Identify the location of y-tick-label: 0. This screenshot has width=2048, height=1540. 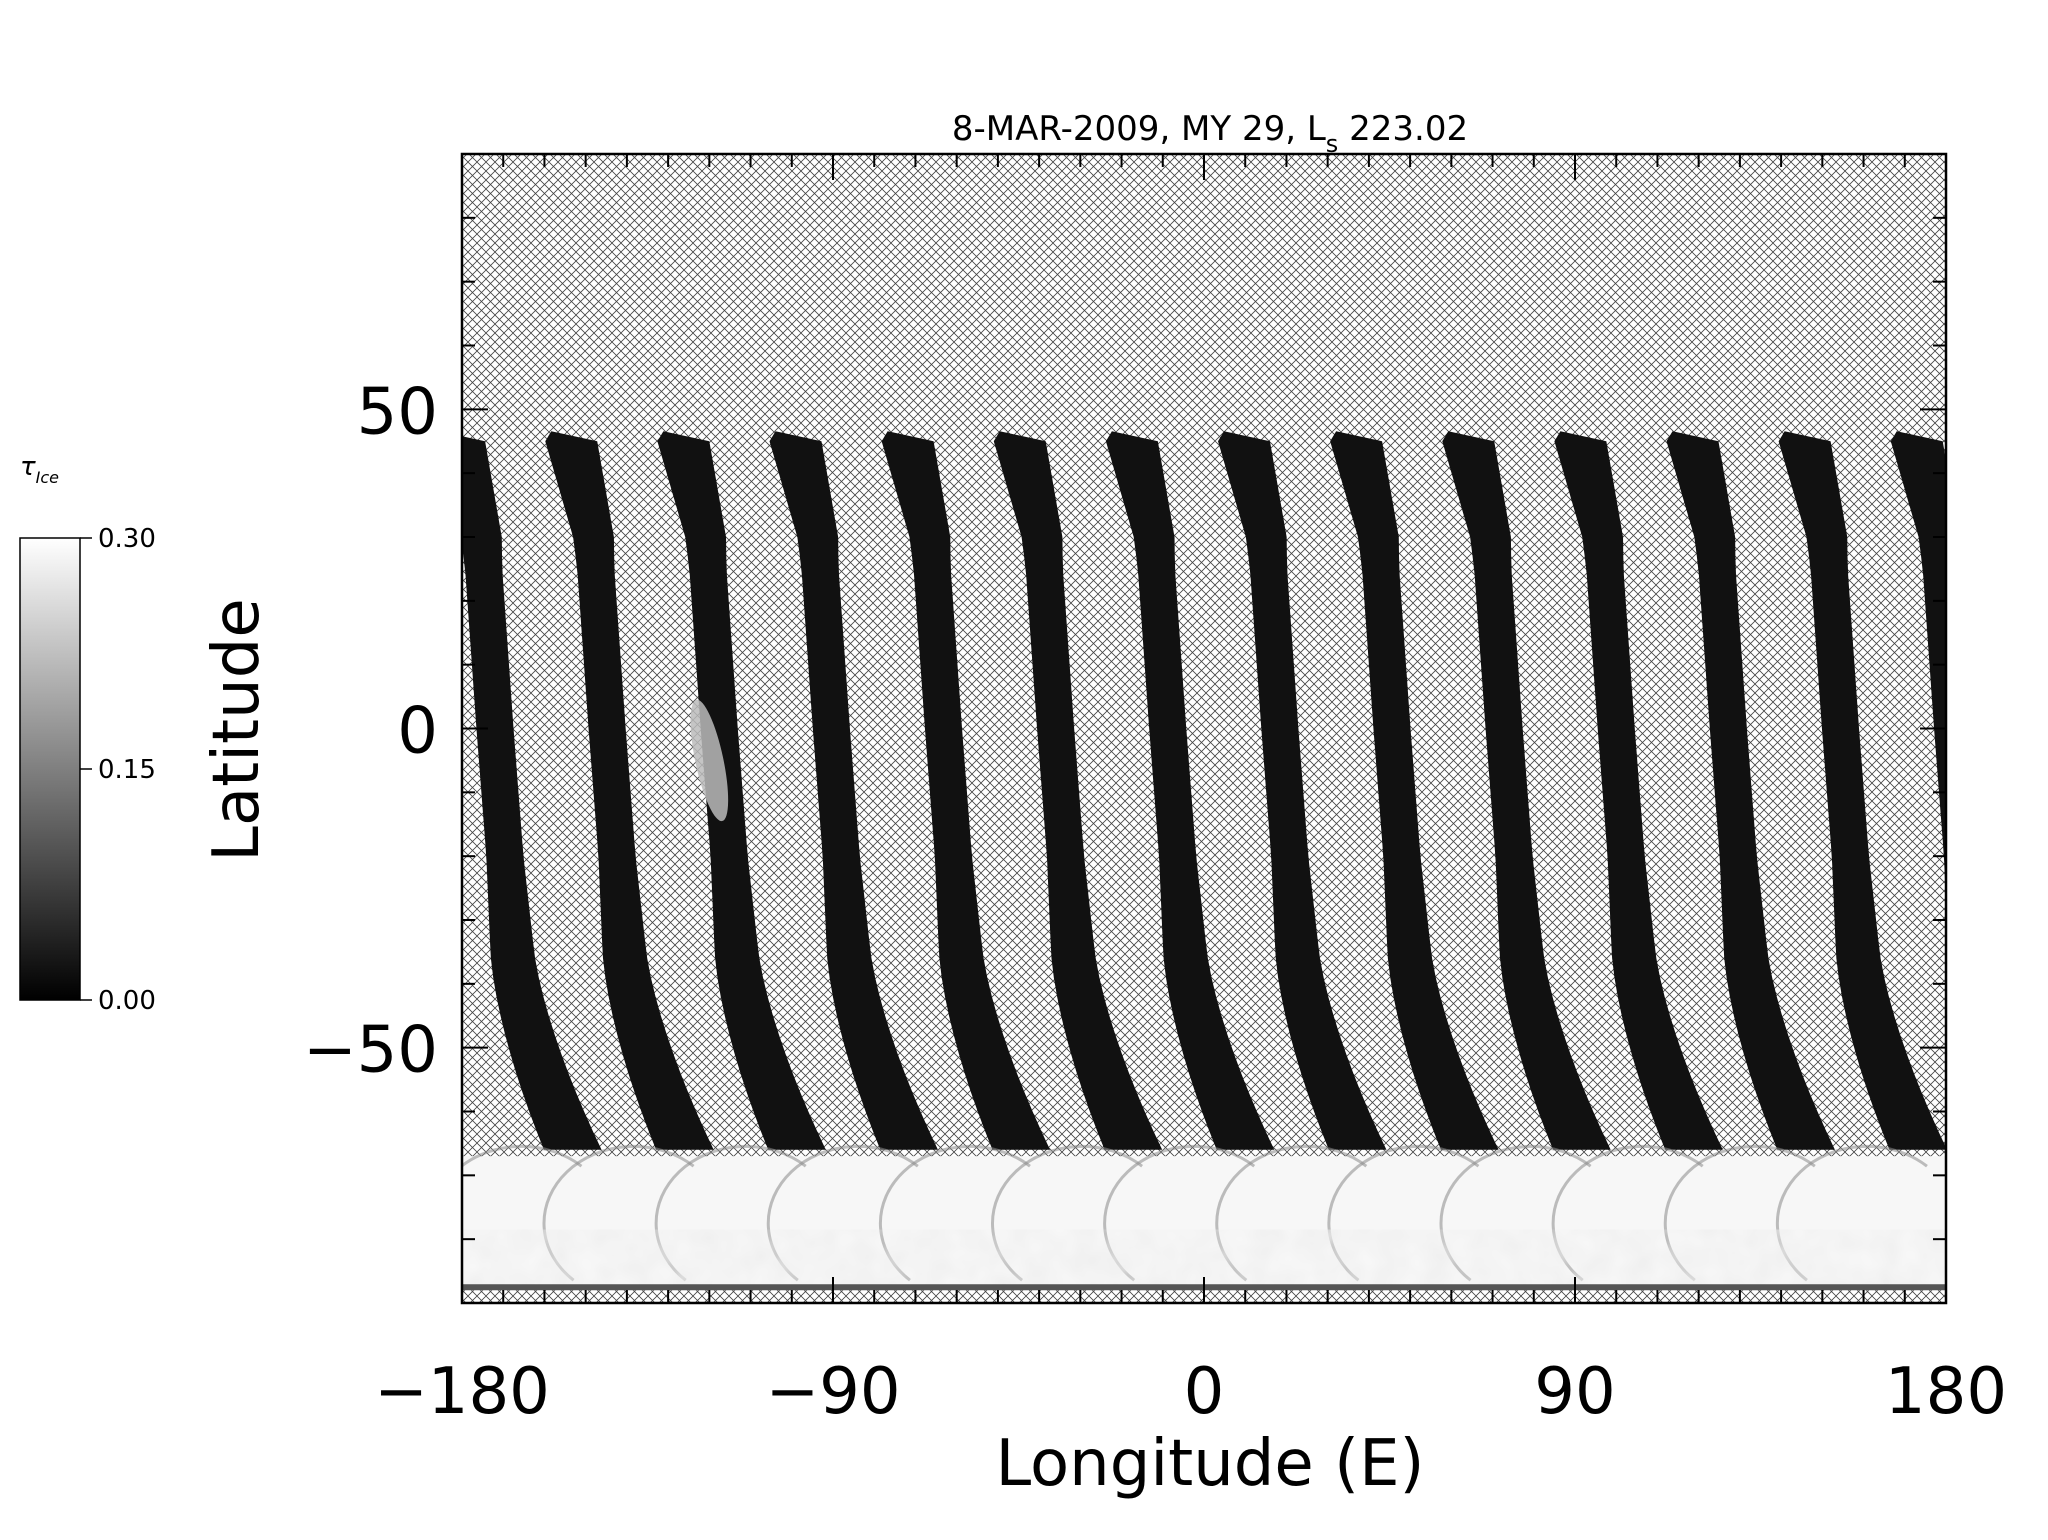
(417, 732).